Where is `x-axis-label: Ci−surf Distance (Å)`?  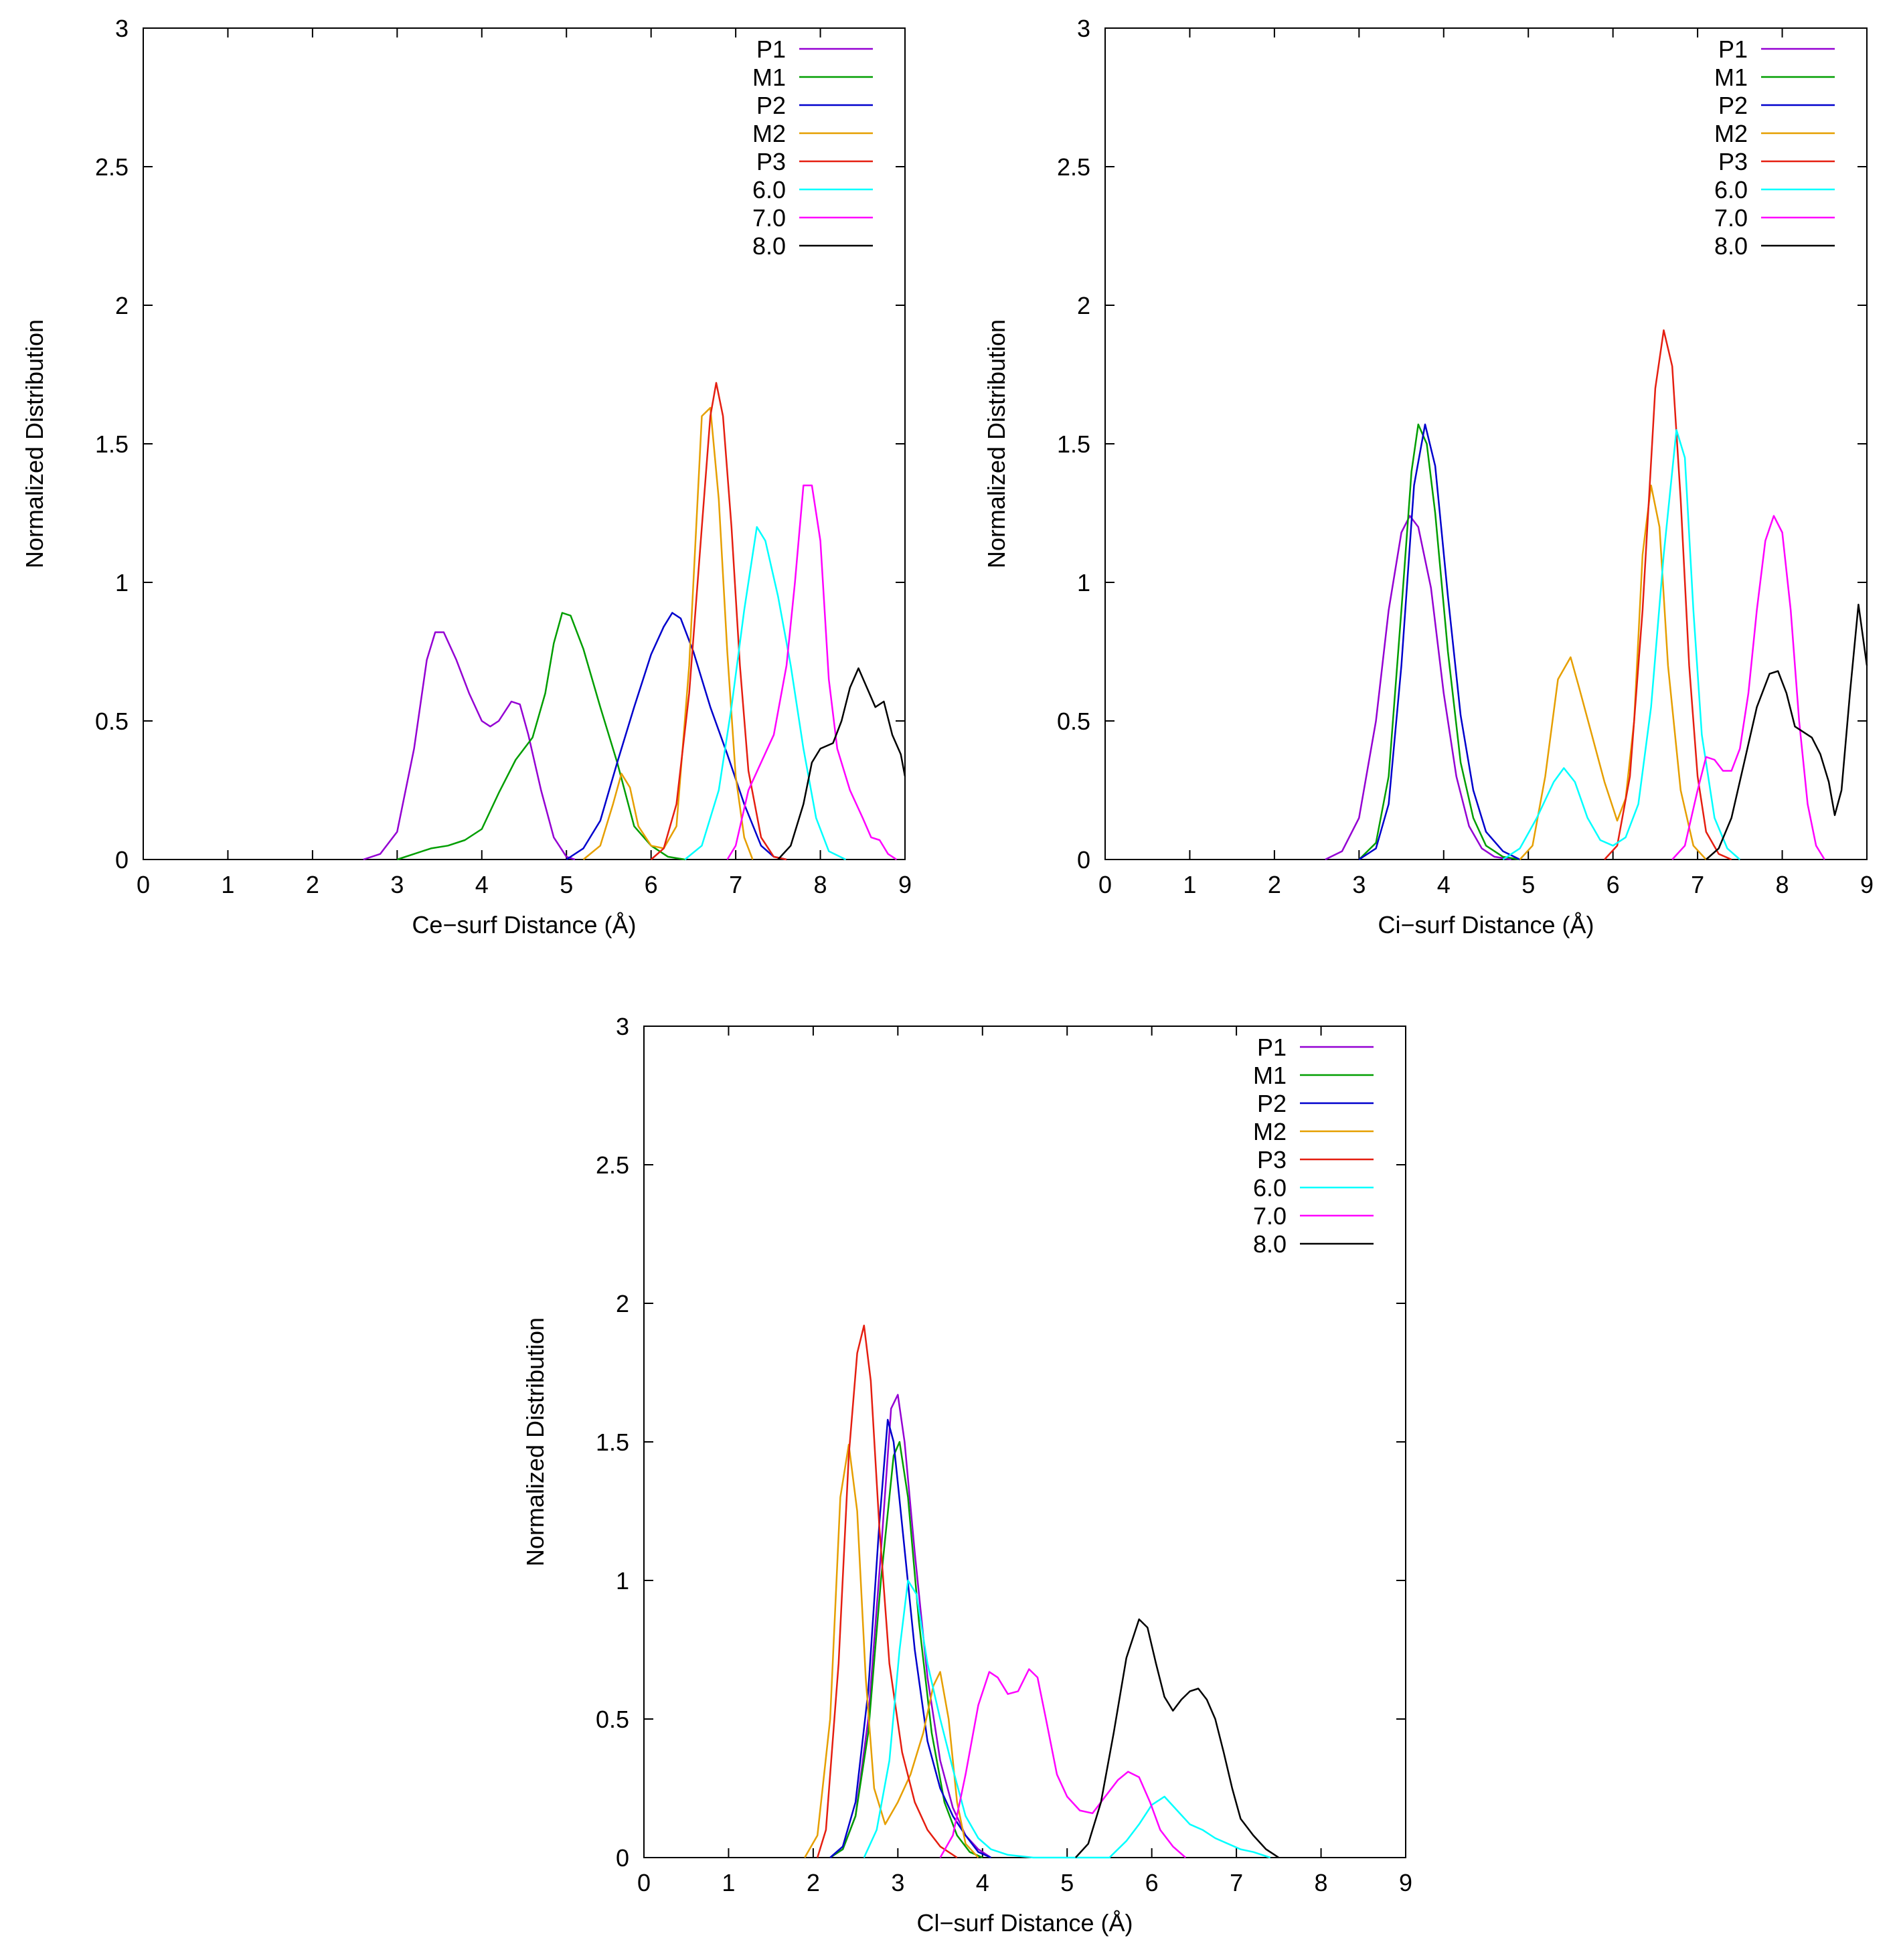 x-axis-label: Ci−surf Distance (Å) is located at coordinates (1486, 924).